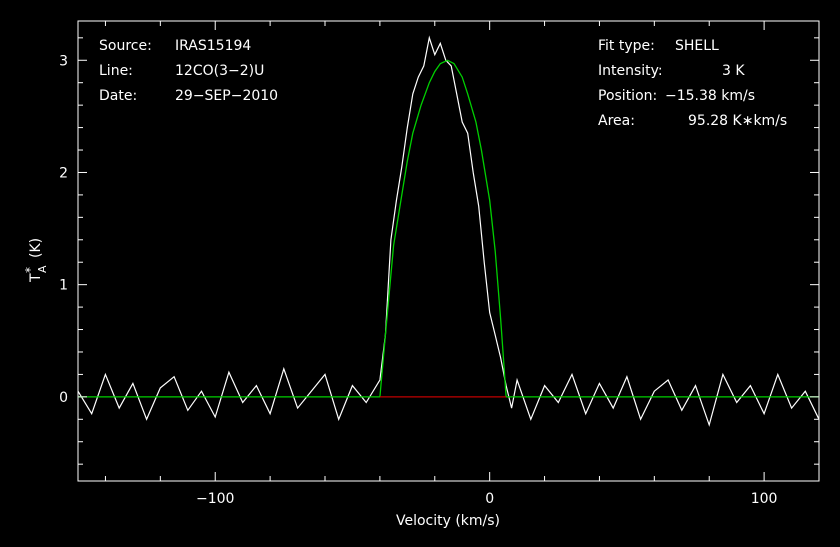  I want to click on y-tick-label: 1, so click(63, 286).